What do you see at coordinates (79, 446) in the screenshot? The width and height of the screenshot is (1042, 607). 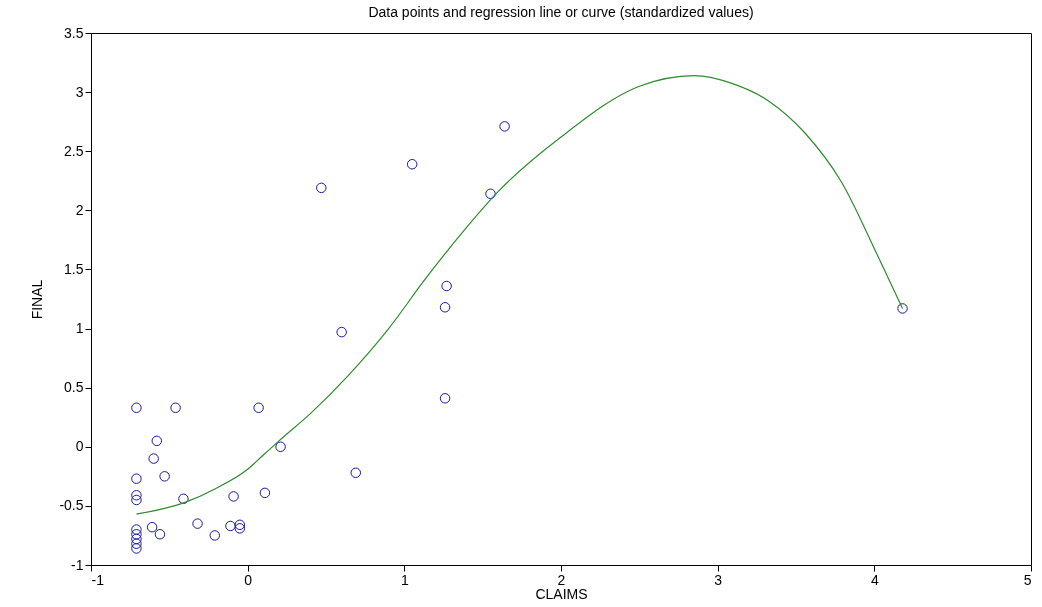 I see `y-tick-label: 0` at bounding box center [79, 446].